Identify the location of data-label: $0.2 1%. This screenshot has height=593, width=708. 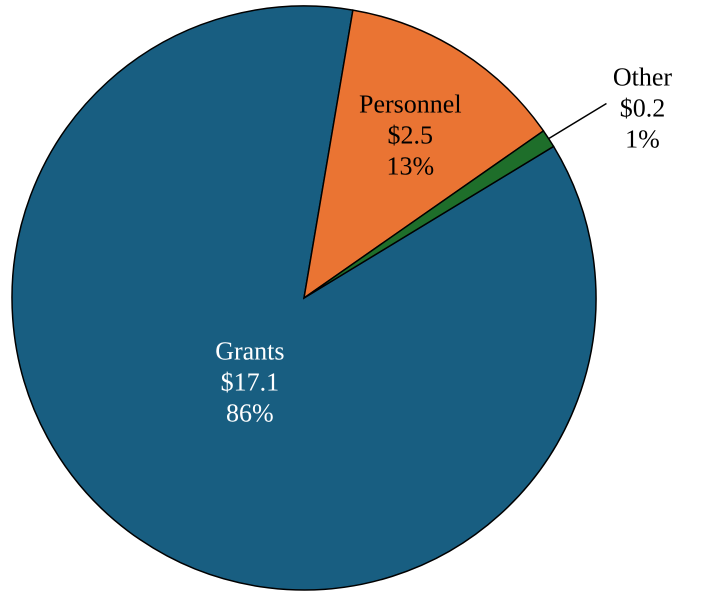
(643, 124).